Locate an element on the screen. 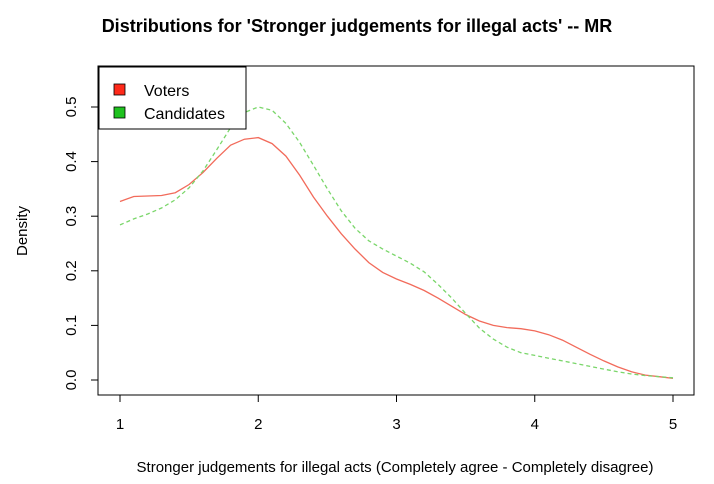  x-tick-label: 2 is located at coordinates (258, 424).